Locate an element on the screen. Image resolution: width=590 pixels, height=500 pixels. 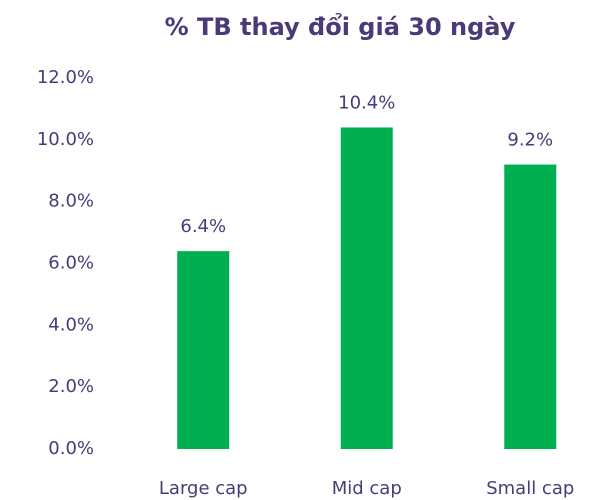
chart-title: % TB thay đổi giá 30 ngày is located at coordinates (340, 26).